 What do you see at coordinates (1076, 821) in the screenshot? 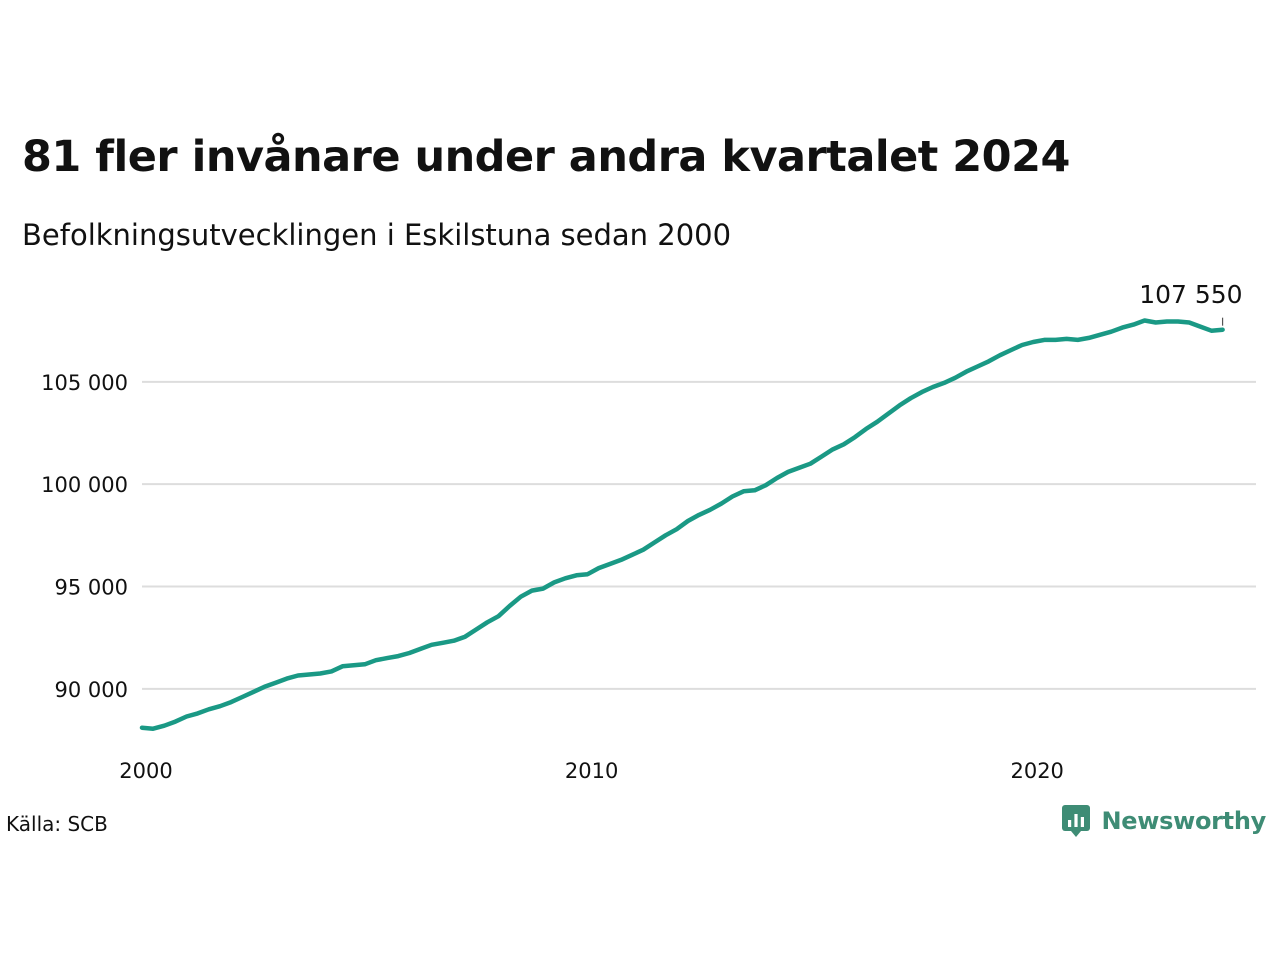
I see `newsworthy-logo-icon` at bounding box center [1076, 821].